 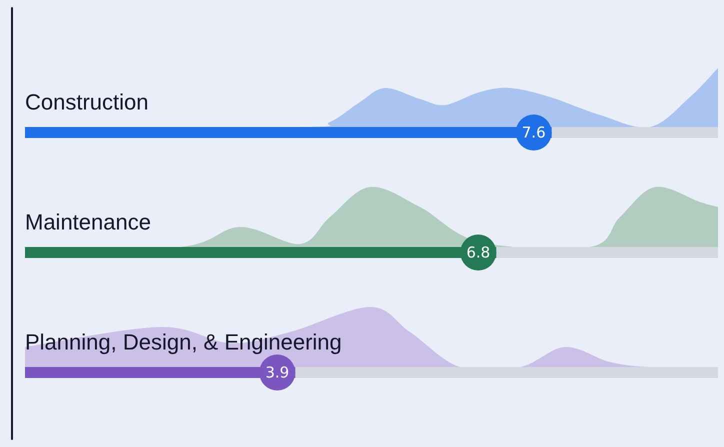 What do you see at coordinates (183, 342) in the screenshot?
I see `y-tick-label: Planning, Design, & Engineering` at bounding box center [183, 342].